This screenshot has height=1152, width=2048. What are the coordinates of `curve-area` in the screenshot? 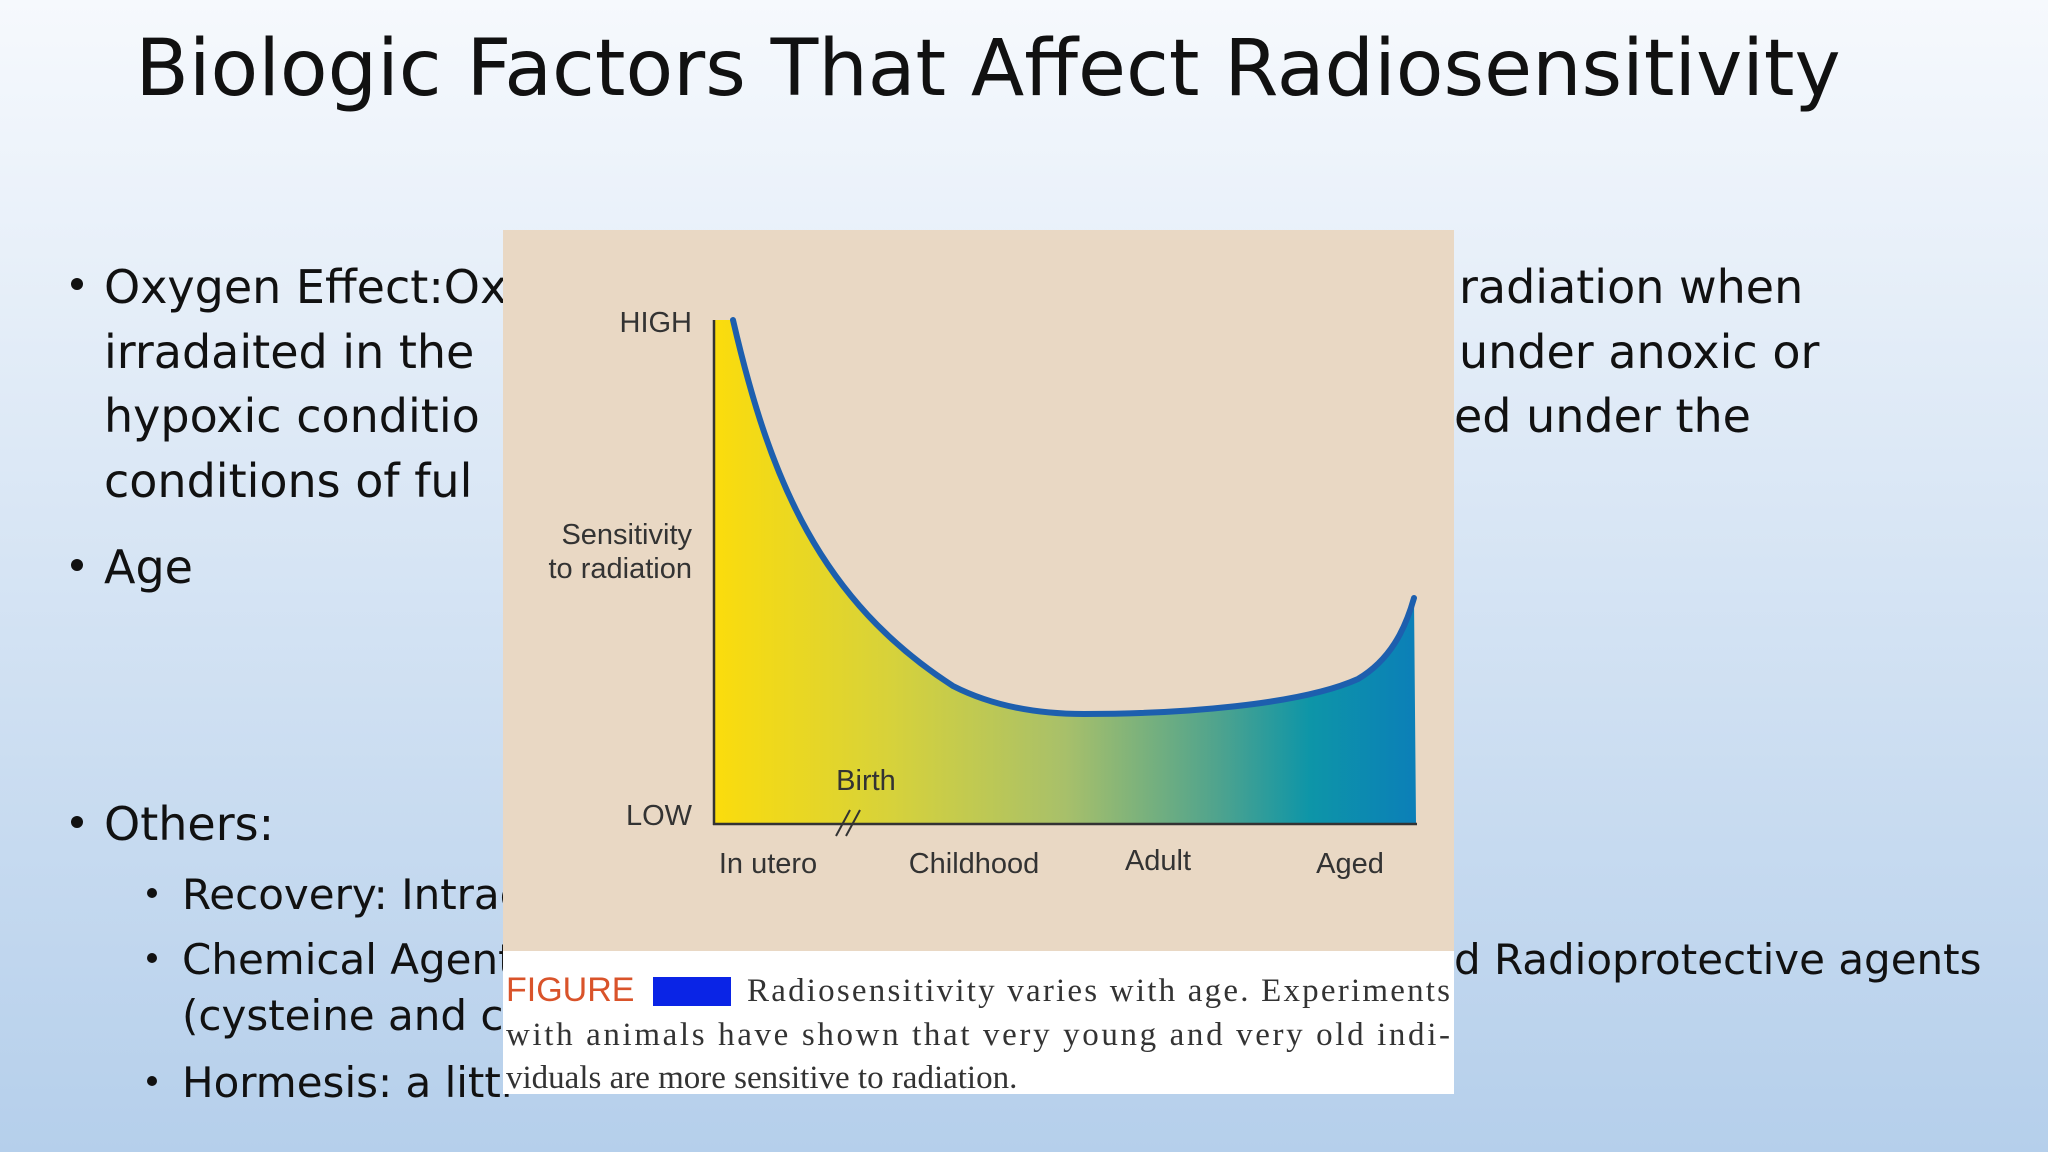 It's located at (1065, 572).